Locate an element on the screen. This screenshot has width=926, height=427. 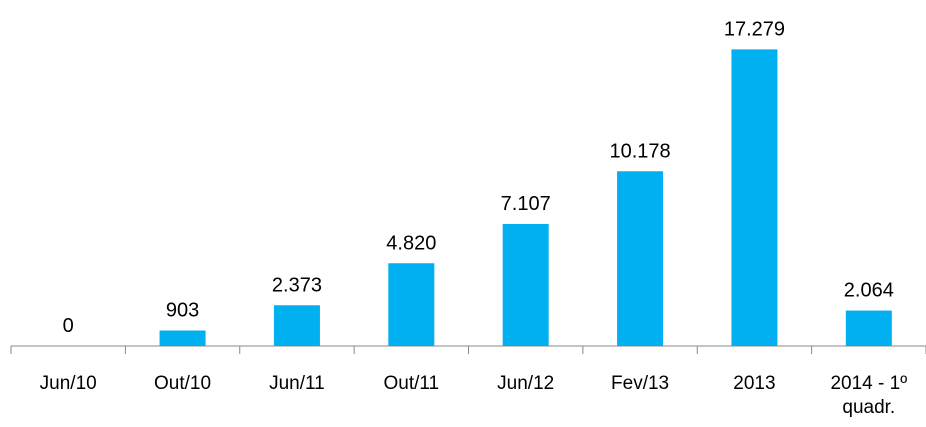
value-label: 2.064 is located at coordinates (869, 291).